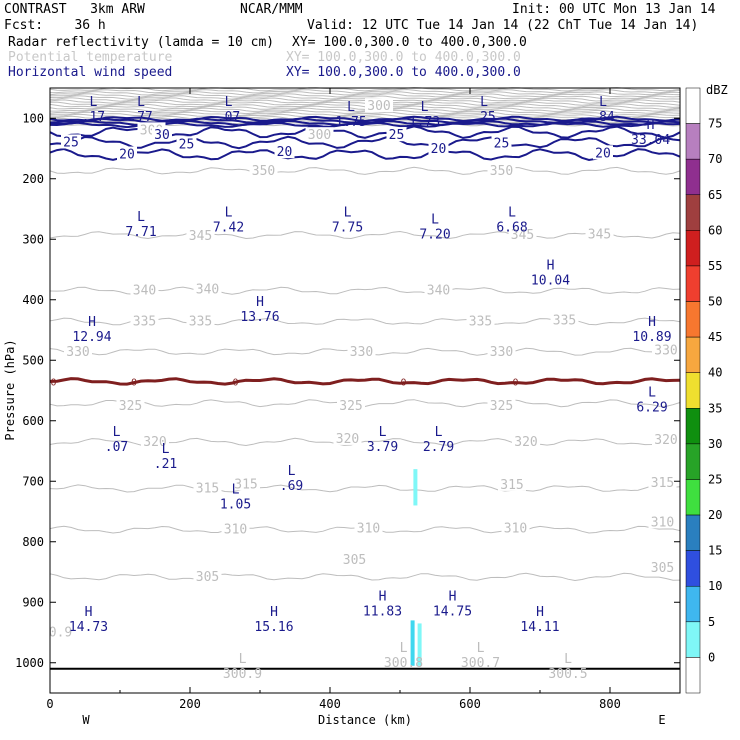  Describe the element at coordinates (33, 300) in the screenshot. I see `y-tick-label: 400` at that location.